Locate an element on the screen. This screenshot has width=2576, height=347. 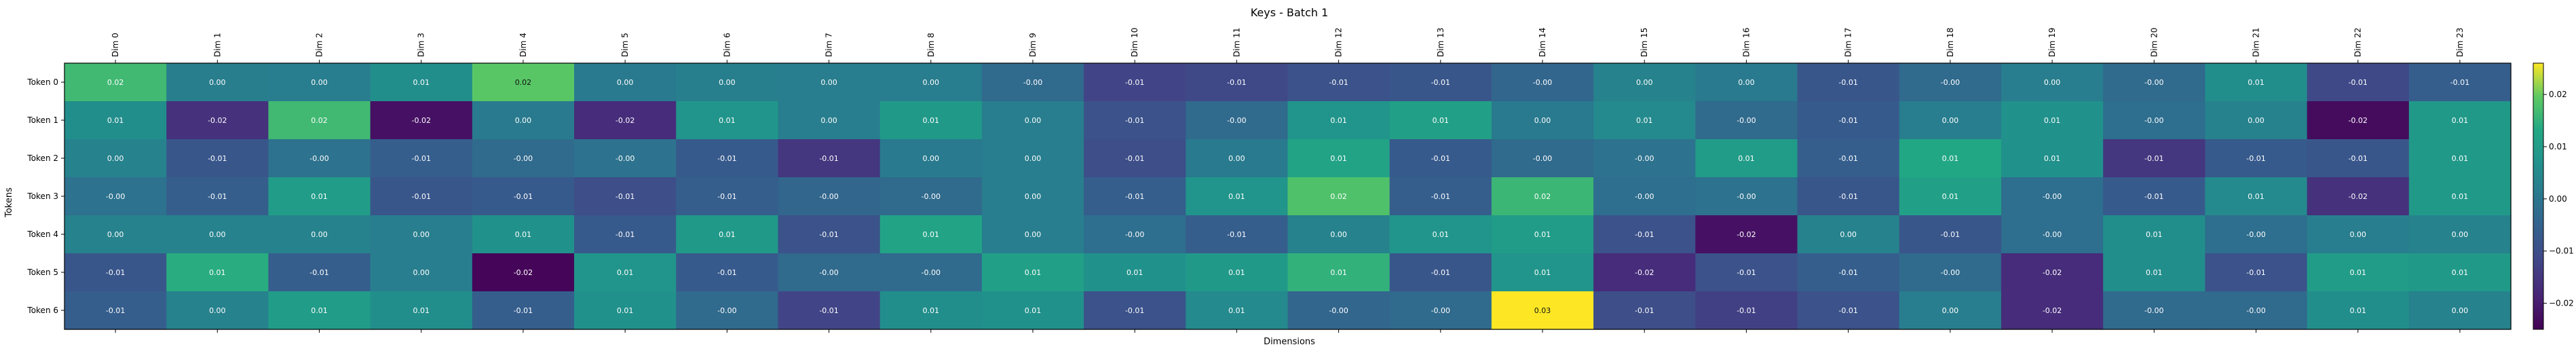
x-tick-label: Dim 14 is located at coordinates (1542, 42).